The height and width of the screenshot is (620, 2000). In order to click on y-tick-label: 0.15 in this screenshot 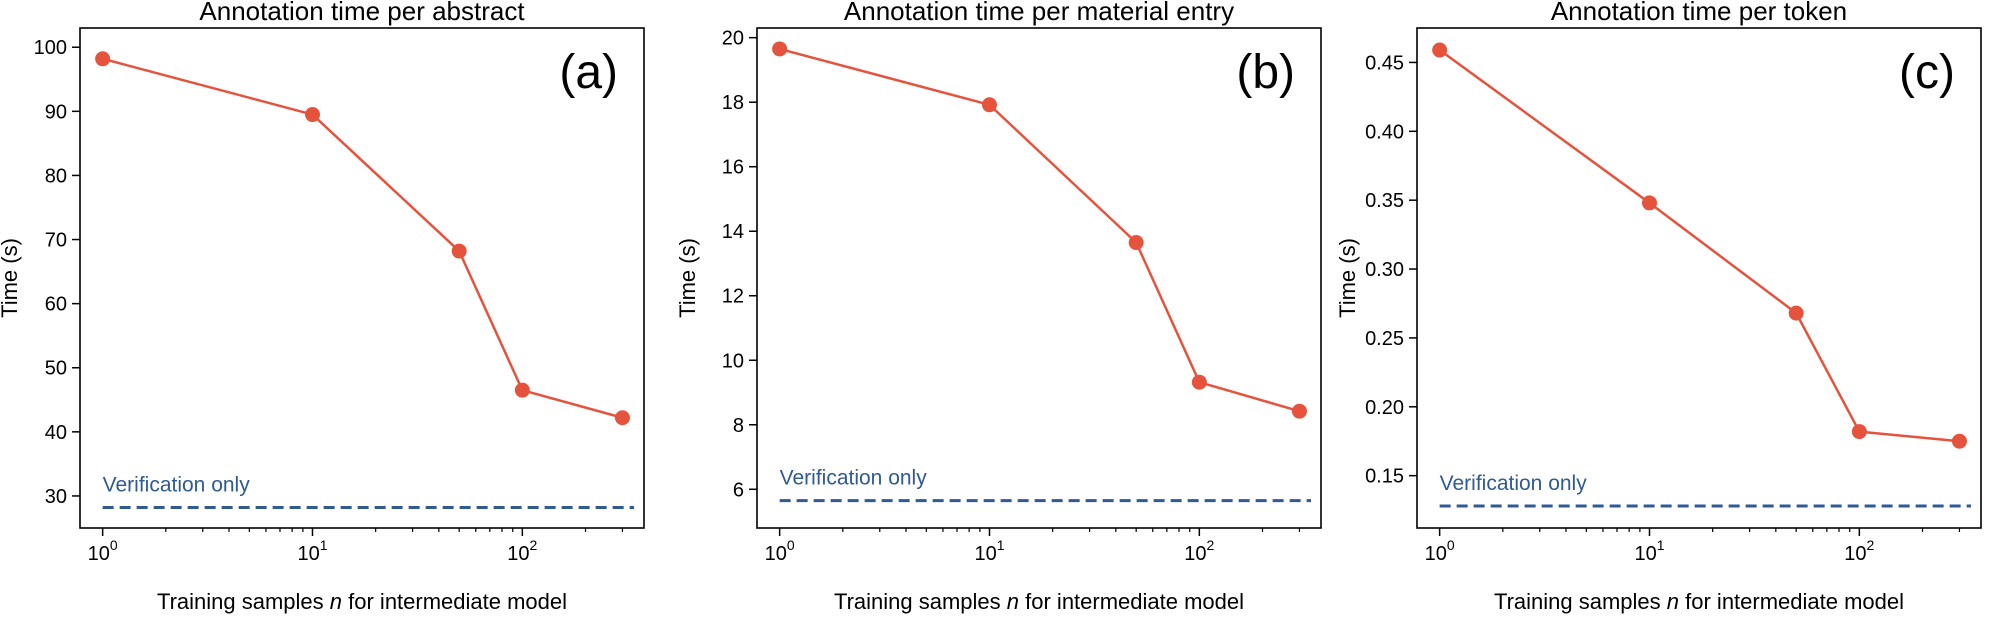, I will do `click(1384, 477)`.